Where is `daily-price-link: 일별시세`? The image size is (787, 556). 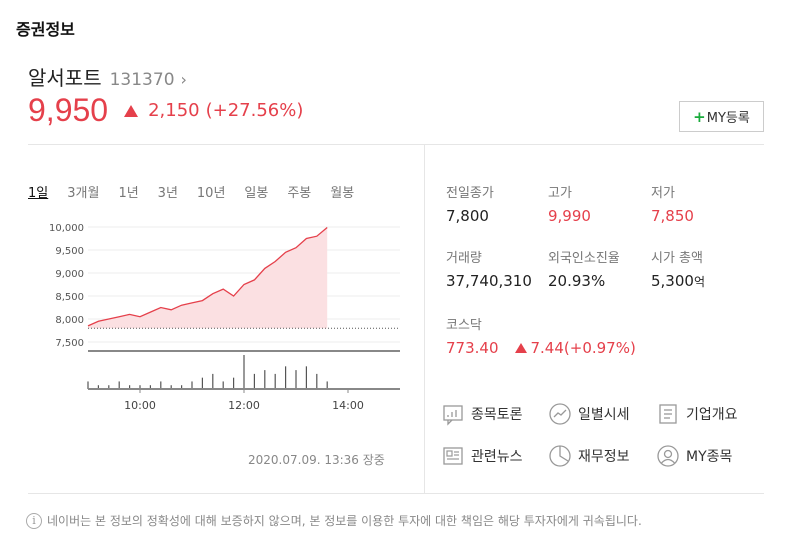 daily-price-link: 일별시세 is located at coordinates (589, 414).